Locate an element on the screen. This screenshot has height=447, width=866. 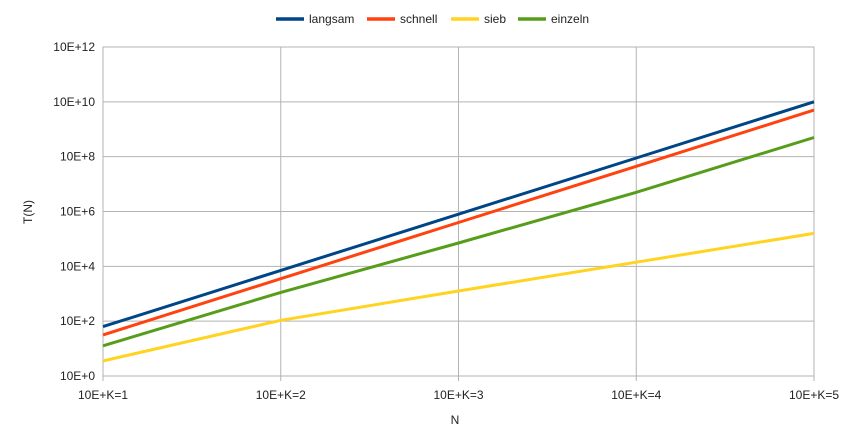
legend-label-langsam: langsam is located at coordinates (331, 19).